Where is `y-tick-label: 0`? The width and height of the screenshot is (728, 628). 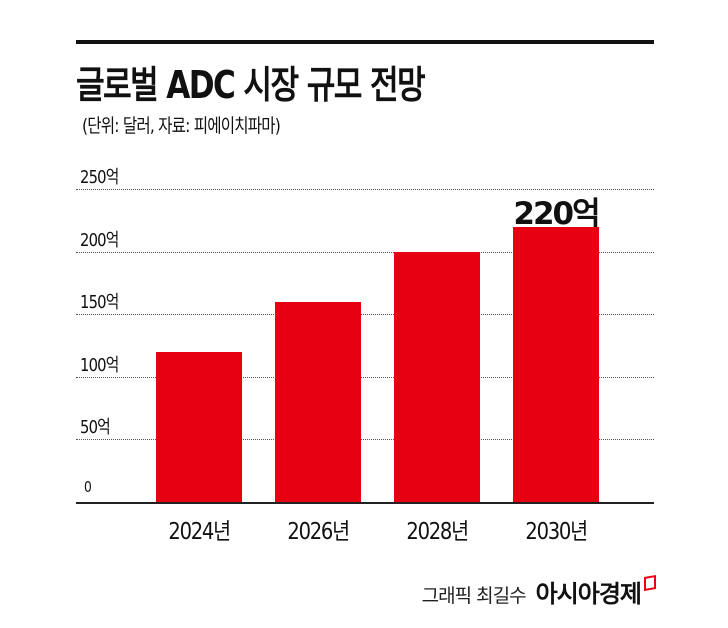 y-tick-label: 0 is located at coordinates (88, 487).